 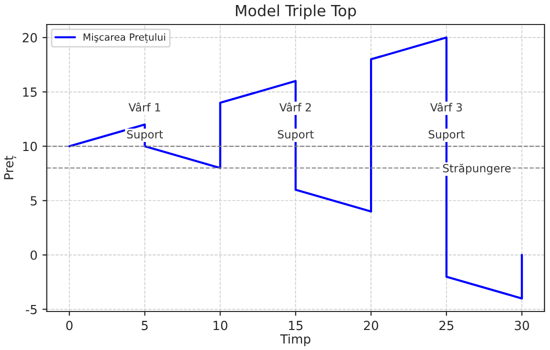 What do you see at coordinates (10, 168) in the screenshot?
I see `y-axis-title: Preț` at bounding box center [10, 168].